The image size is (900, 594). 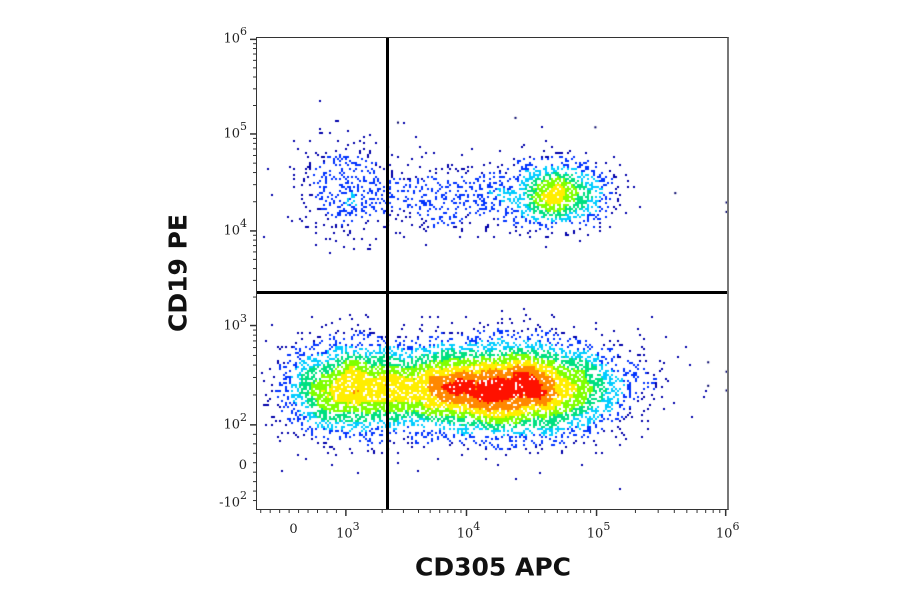 I want to click on y-tick-label: 10⁴, so click(x=235, y=227).